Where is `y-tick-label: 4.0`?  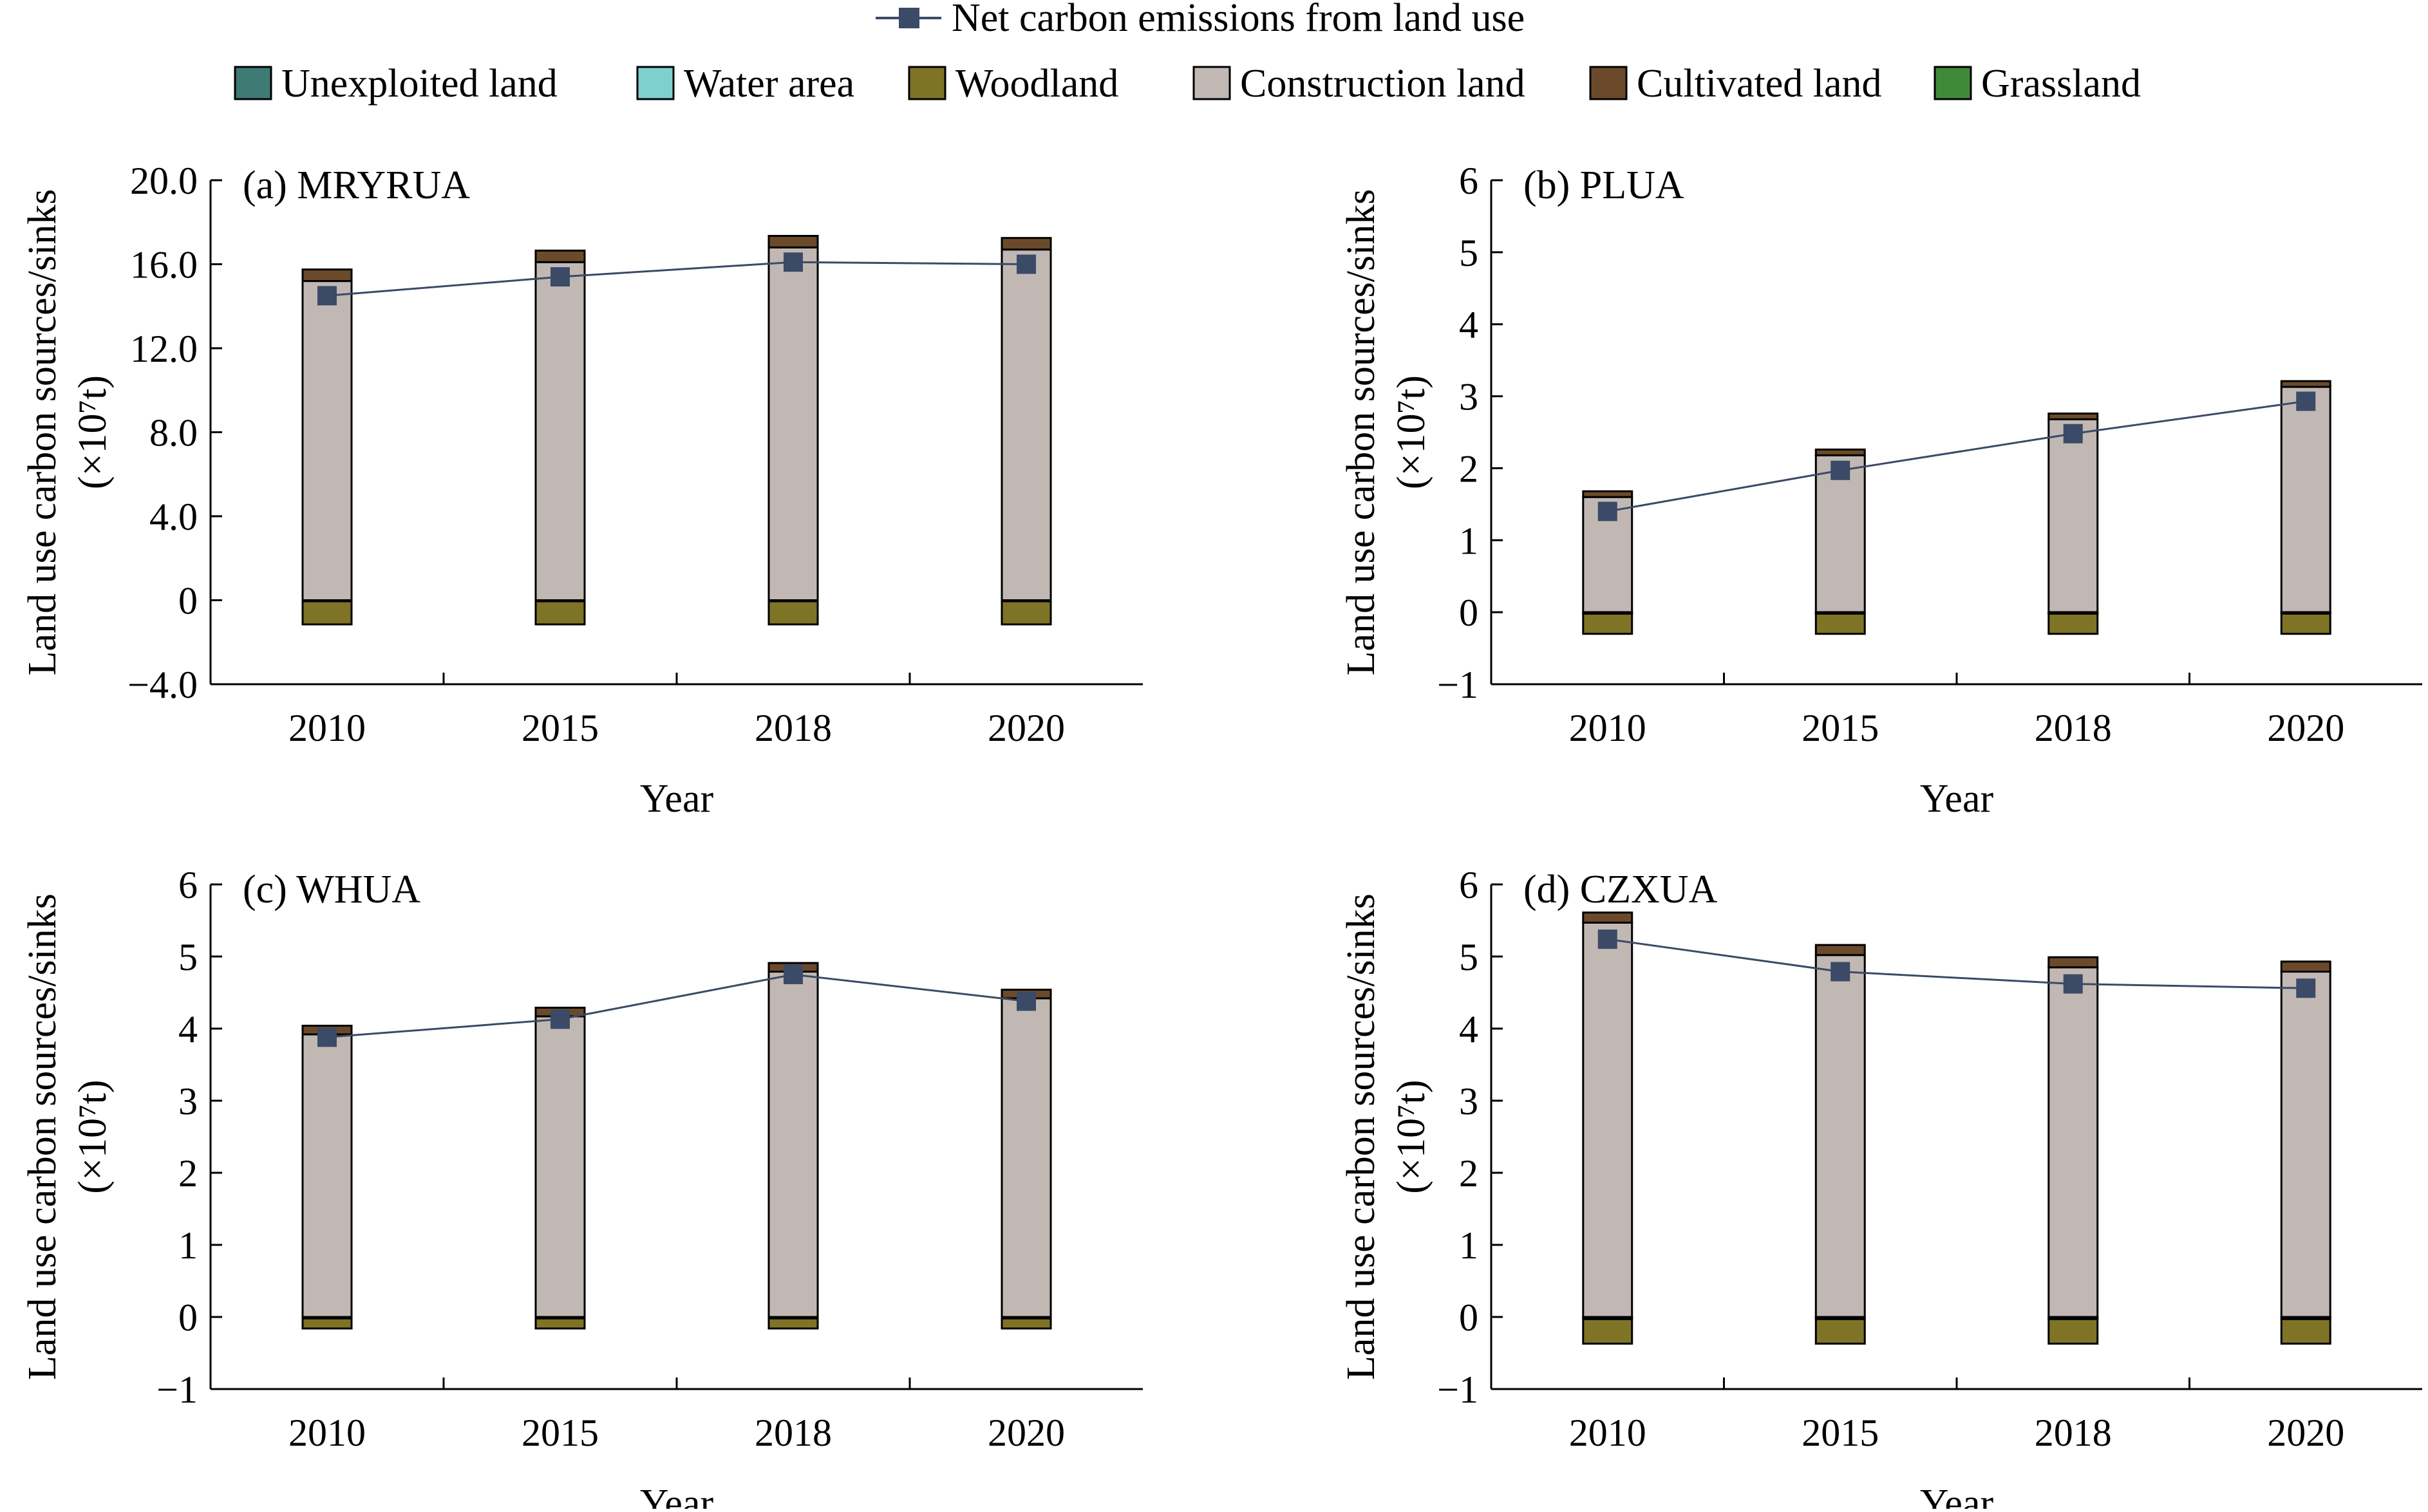 y-tick-label: 4.0 is located at coordinates (173, 517).